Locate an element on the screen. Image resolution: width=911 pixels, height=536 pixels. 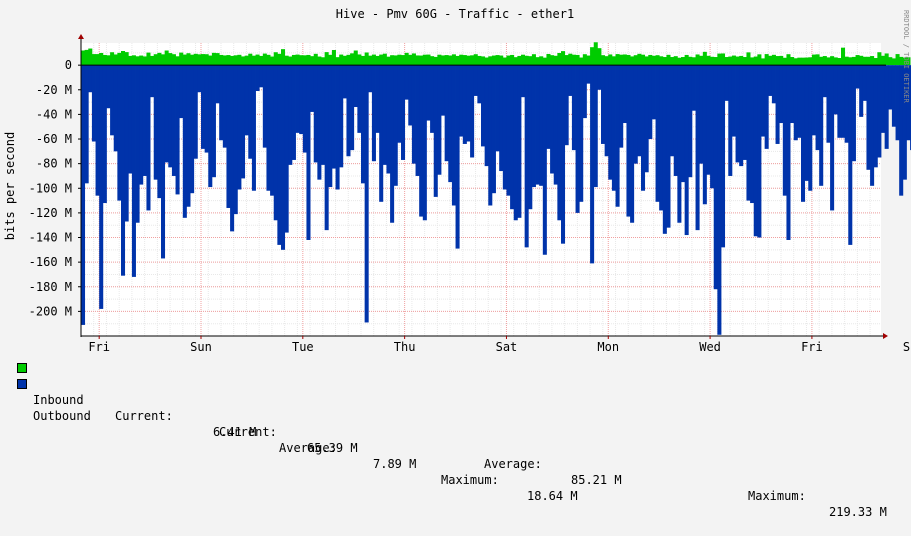
chart-title: Hive - Pmv 60G - Traffic - ether1 is located at coordinates (455, 14).